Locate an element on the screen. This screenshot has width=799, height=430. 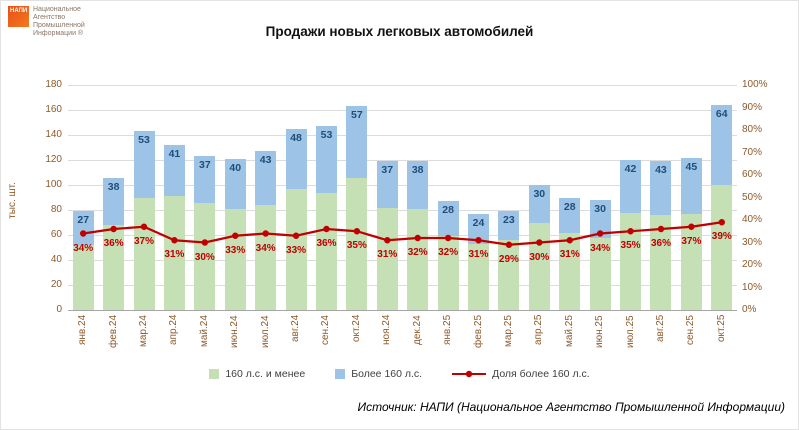
legend-item-over160: Более 160 л.с. is located at coordinates (378, 374).